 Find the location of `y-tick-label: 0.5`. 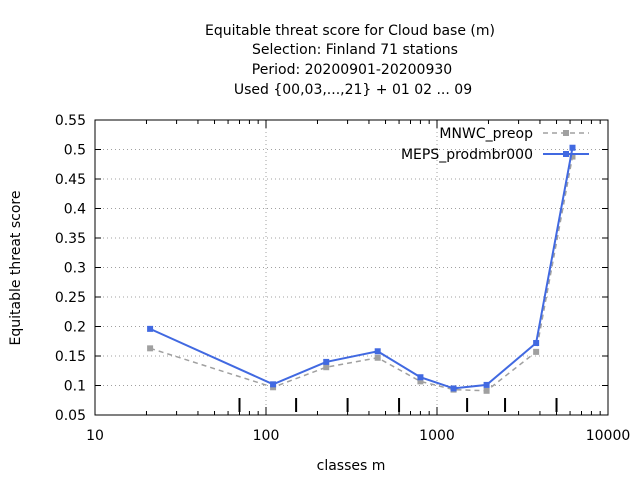

y-tick-label: 0.5 is located at coordinates (75, 151).